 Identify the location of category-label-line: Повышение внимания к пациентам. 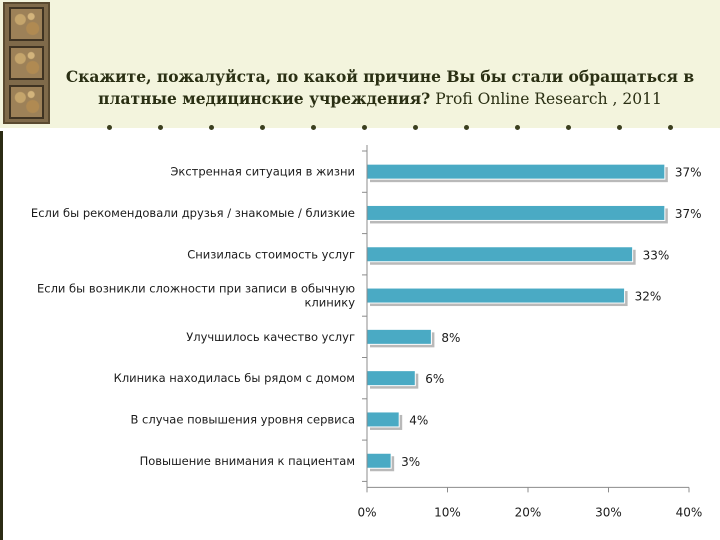
(247, 461).